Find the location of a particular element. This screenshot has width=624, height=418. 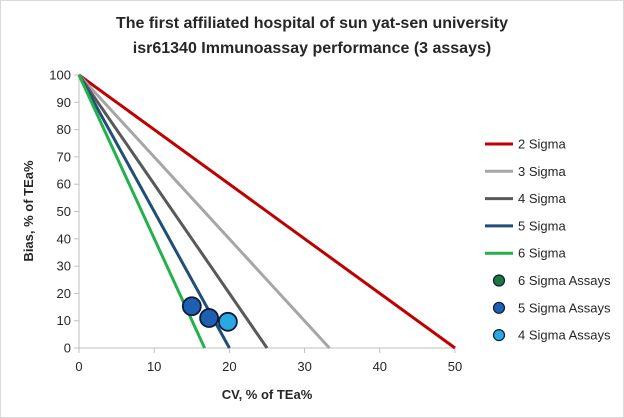

x-tick-label: 20 is located at coordinates (229, 366).